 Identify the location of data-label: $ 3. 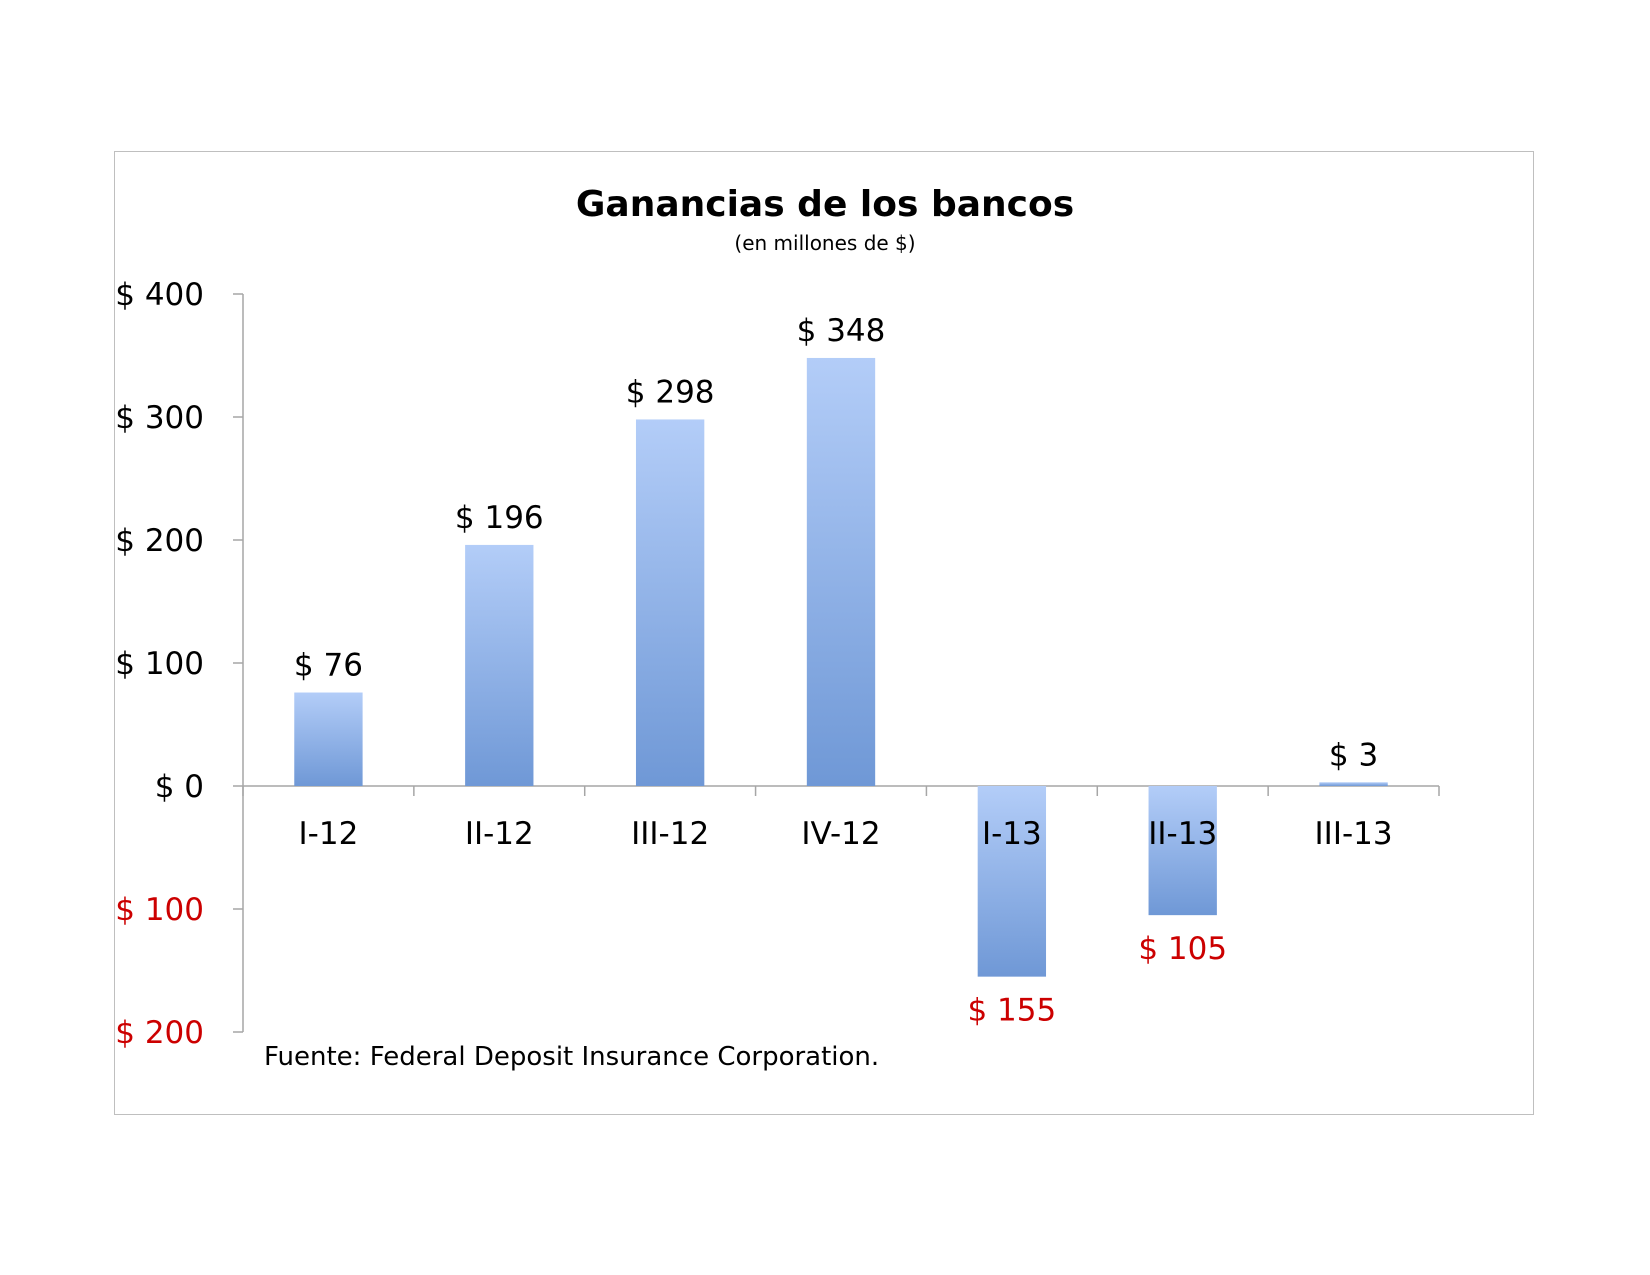
(1353, 755).